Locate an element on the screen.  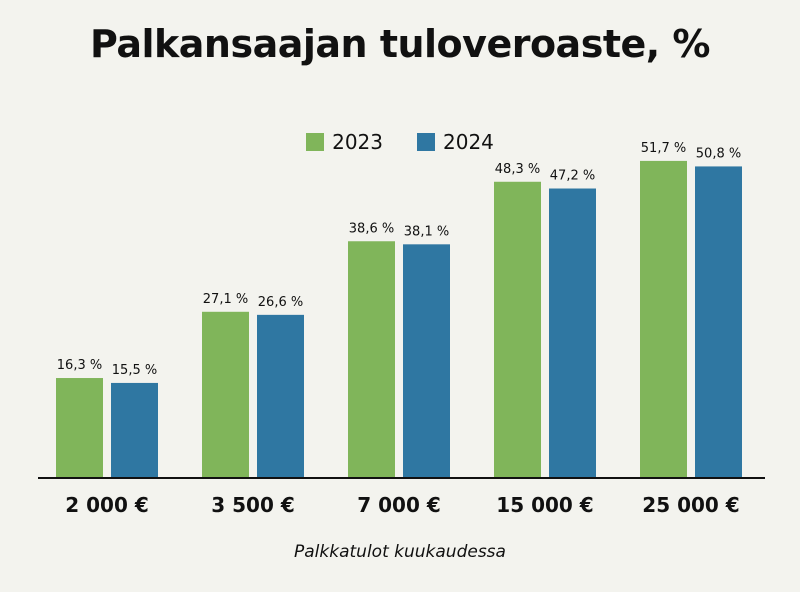
chart-title: Palkansaajan tuloveroaste, % is located at coordinates (400, 44).